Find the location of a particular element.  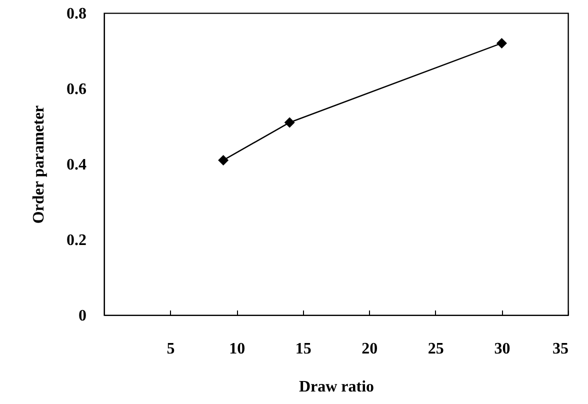

y-tick-label: 0 is located at coordinates (82, 316).